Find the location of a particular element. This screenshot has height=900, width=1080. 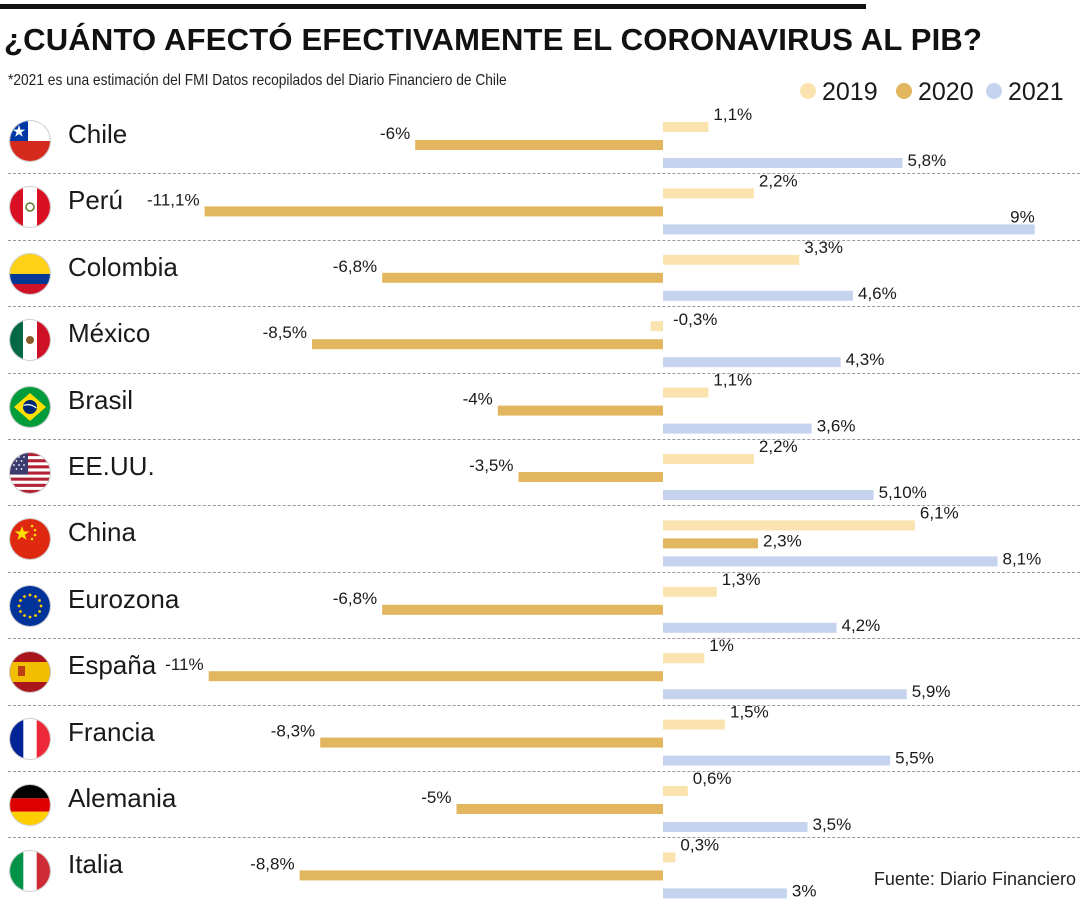

value-label-italia-2021: 3% is located at coordinates (804, 890).